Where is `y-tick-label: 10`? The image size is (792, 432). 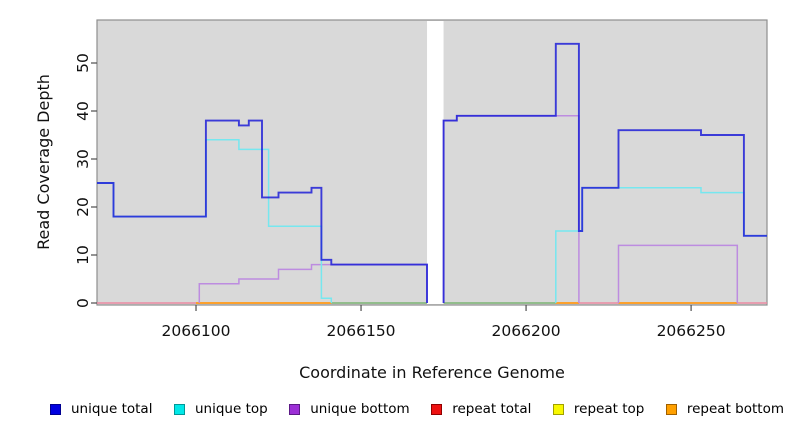
y-tick-label: 10 is located at coordinates (83, 255).